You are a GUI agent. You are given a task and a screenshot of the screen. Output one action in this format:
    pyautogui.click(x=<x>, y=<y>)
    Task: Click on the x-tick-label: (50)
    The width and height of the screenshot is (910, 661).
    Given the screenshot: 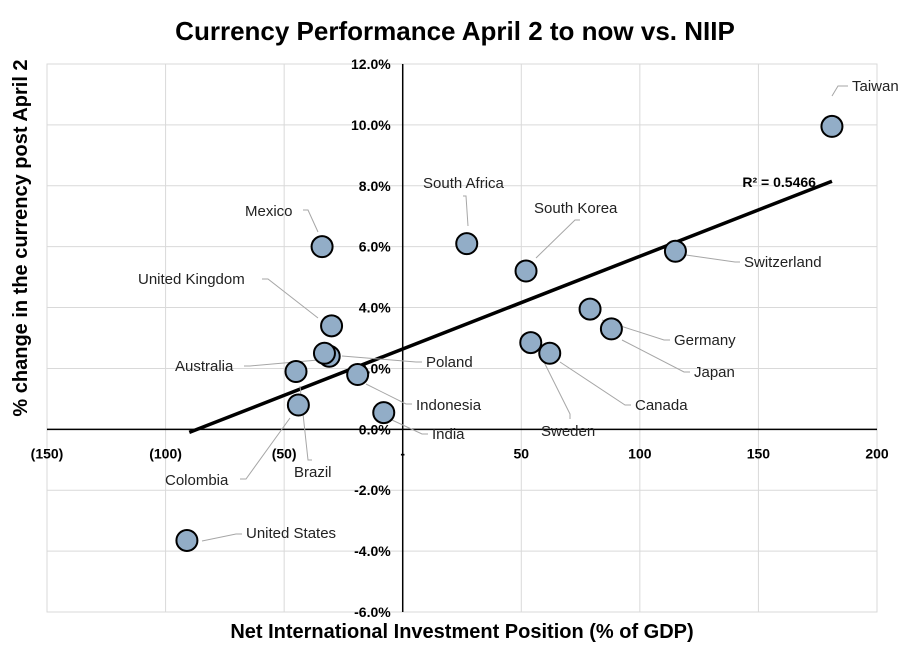 What is the action you would take?
    pyautogui.click(x=284, y=453)
    